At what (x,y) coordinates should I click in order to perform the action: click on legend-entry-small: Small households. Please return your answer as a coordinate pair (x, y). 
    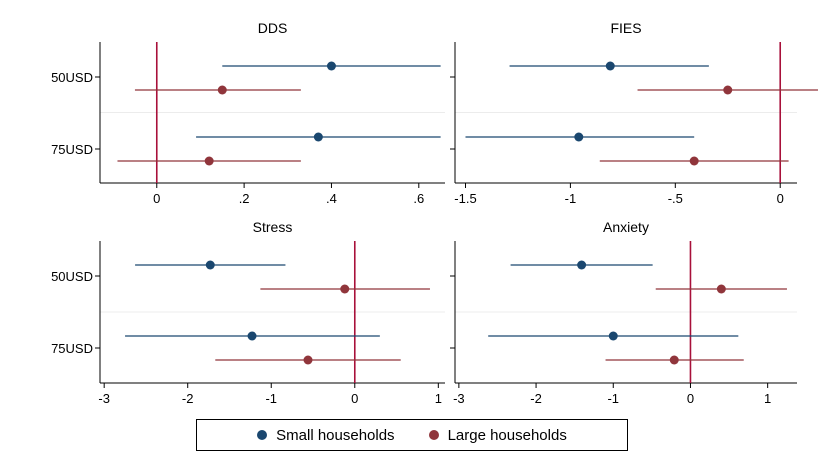
    Looking at the image, I should click on (326, 435).